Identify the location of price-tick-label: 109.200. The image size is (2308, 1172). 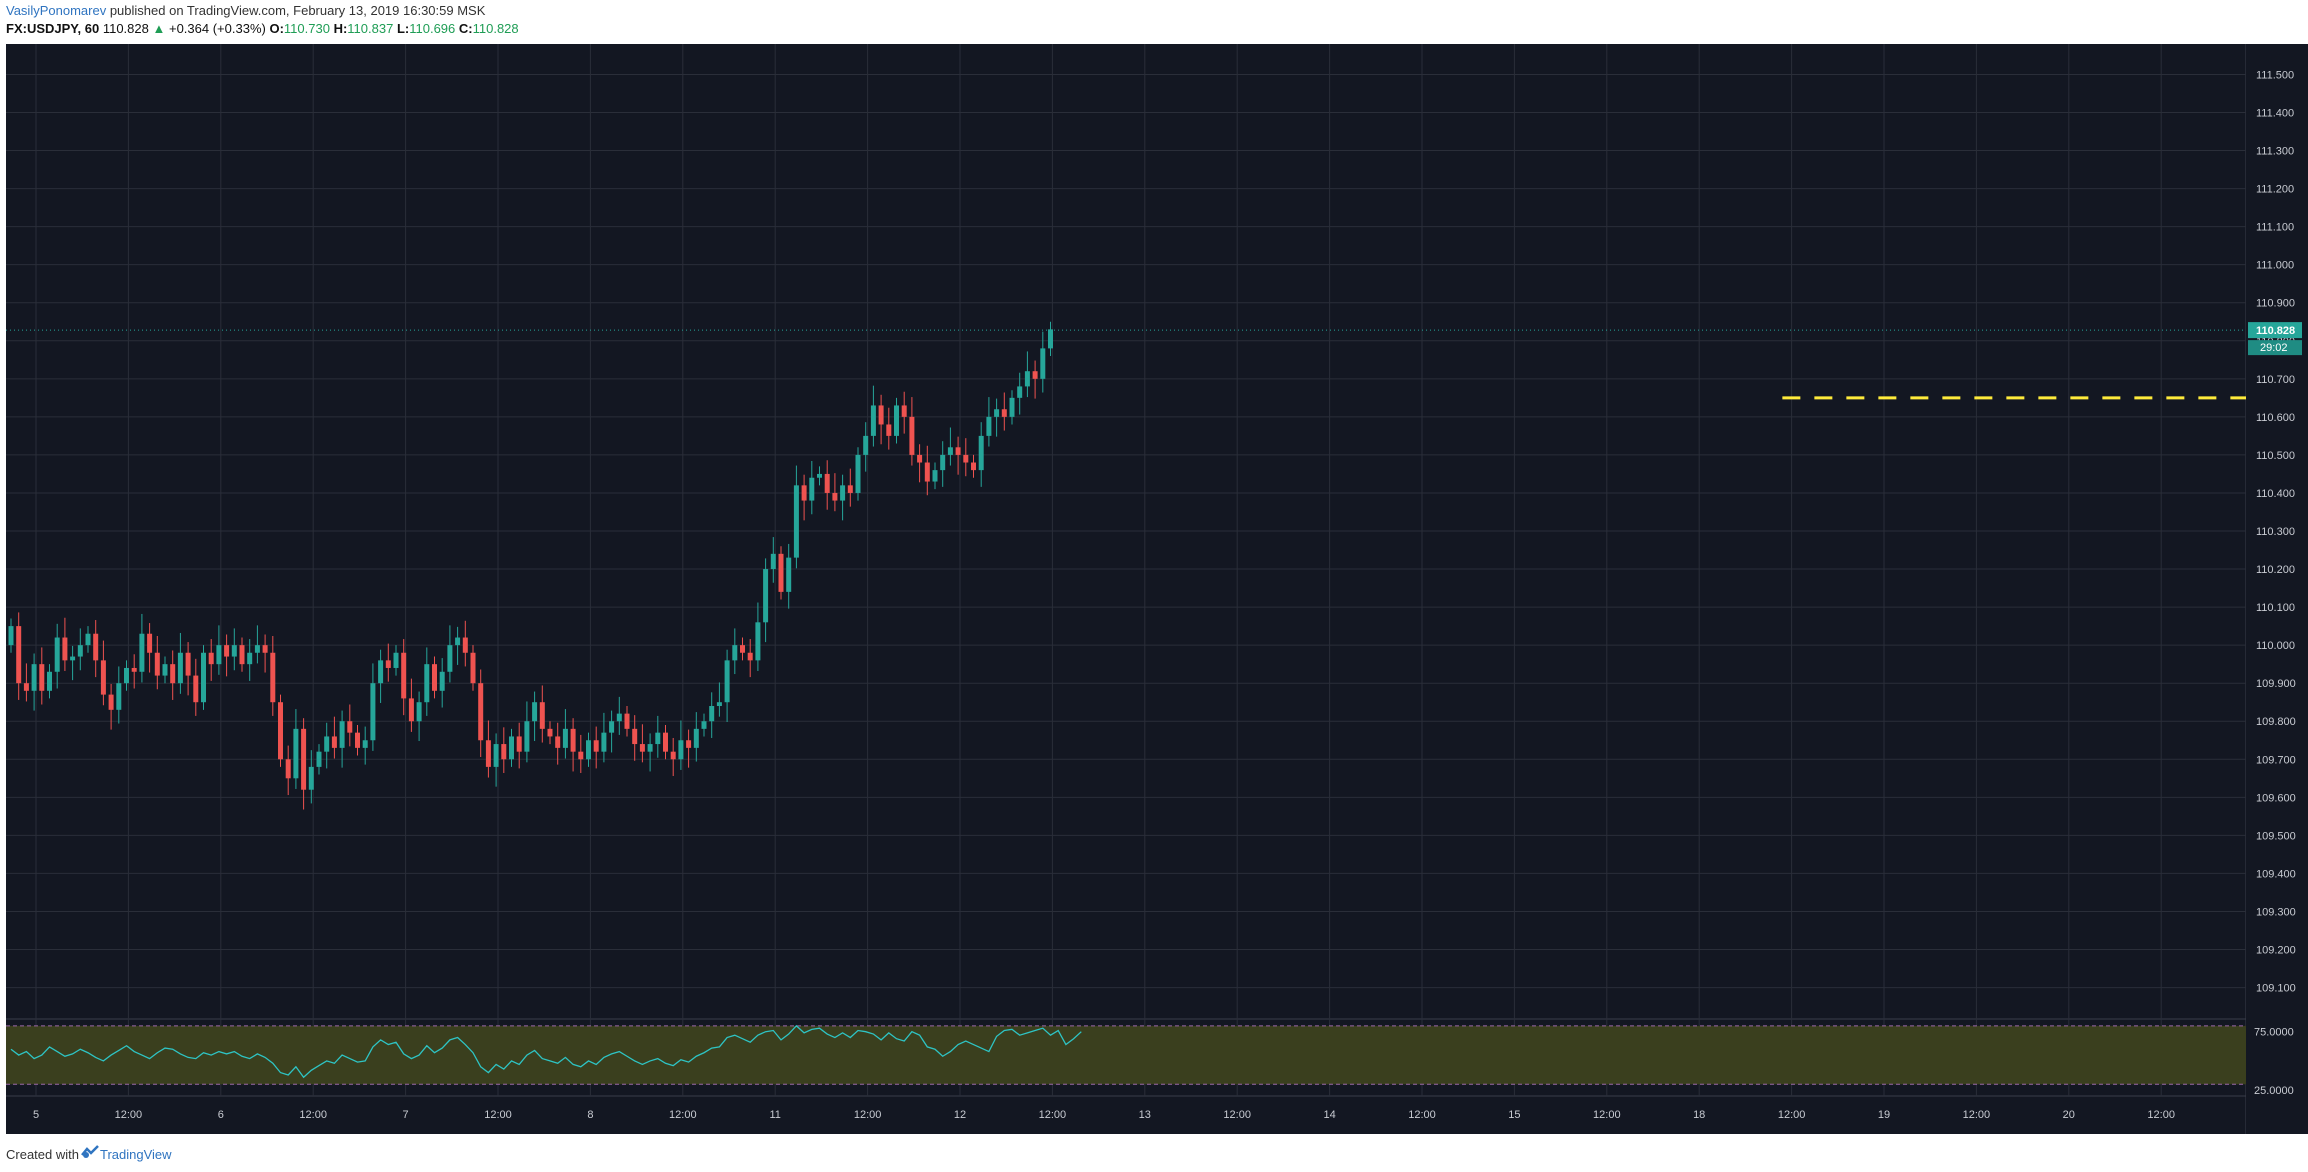
(2276, 951).